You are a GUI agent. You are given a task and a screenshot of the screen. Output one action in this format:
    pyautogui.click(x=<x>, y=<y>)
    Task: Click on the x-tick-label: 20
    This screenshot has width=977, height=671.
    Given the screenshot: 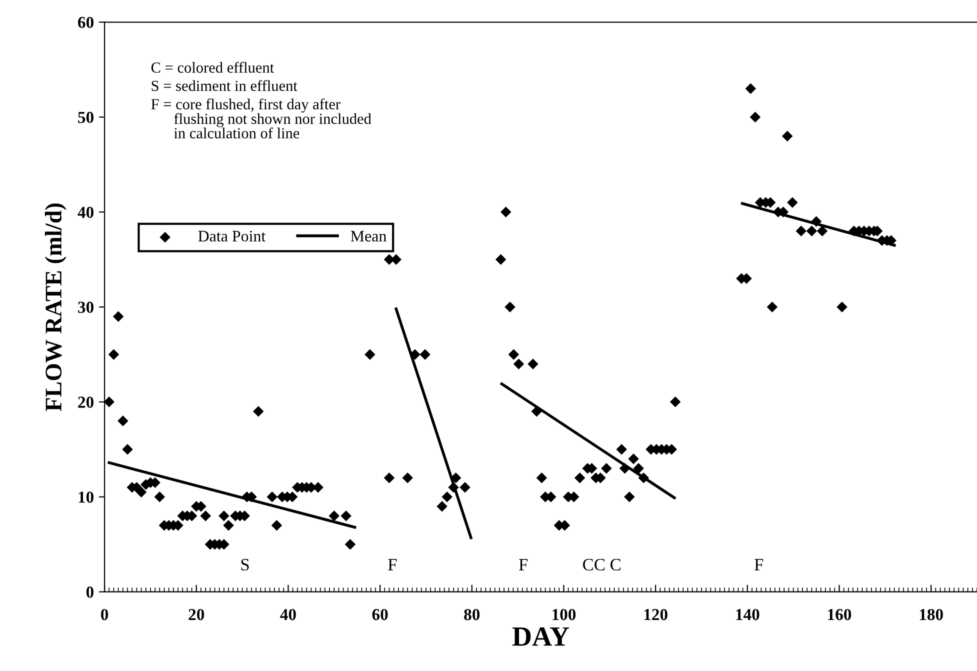 What is the action you would take?
    pyautogui.click(x=196, y=614)
    